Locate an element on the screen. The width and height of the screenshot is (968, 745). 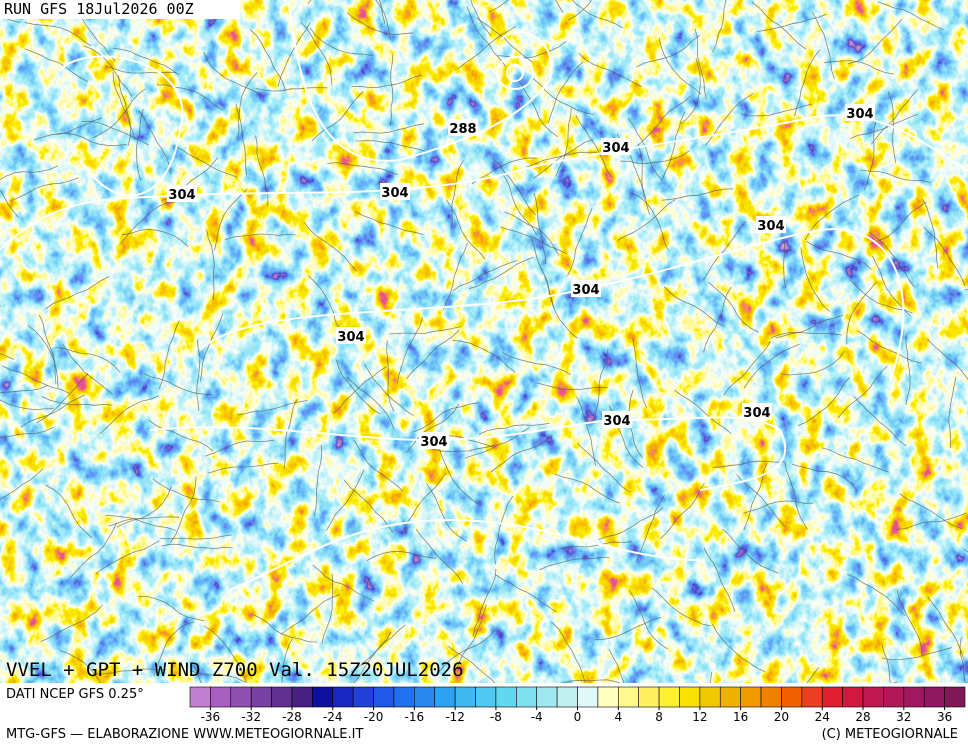
colorbar-tick-label: -8 is located at coordinates (496, 717).